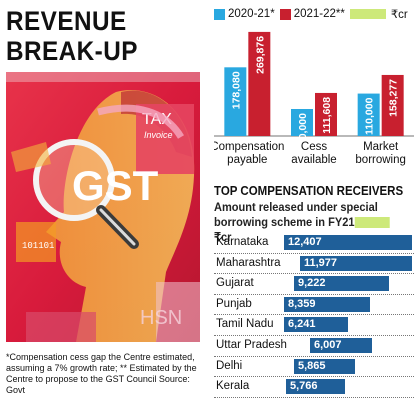 The width and height of the screenshot is (416, 400). Describe the element at coordinates (229, 365) in the screenshot. I see `receiver-name: Delhi` at that location.